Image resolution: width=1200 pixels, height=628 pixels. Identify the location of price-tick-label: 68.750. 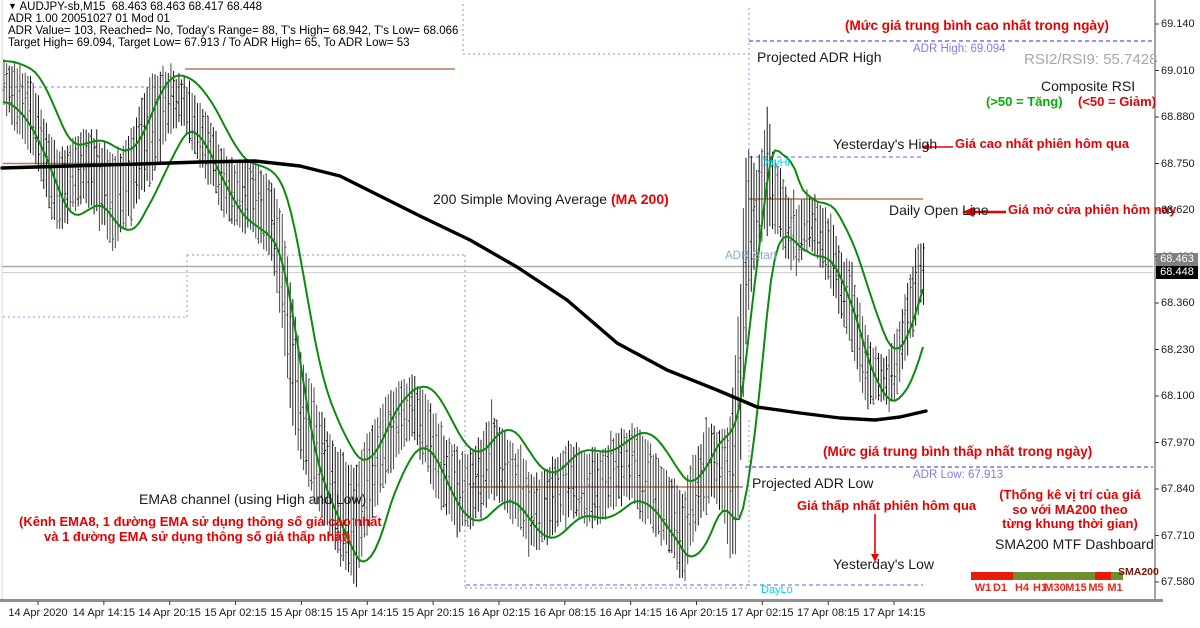
(1178, 163).